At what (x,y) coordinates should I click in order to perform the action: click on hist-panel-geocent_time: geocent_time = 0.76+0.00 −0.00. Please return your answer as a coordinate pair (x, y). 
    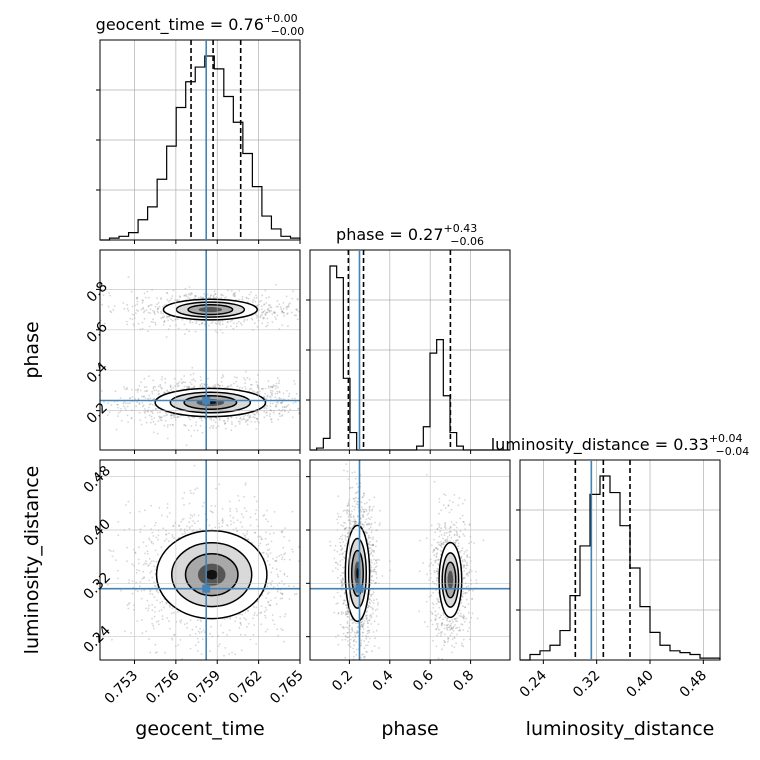
    Looking at the image, I should click on (200, 126).